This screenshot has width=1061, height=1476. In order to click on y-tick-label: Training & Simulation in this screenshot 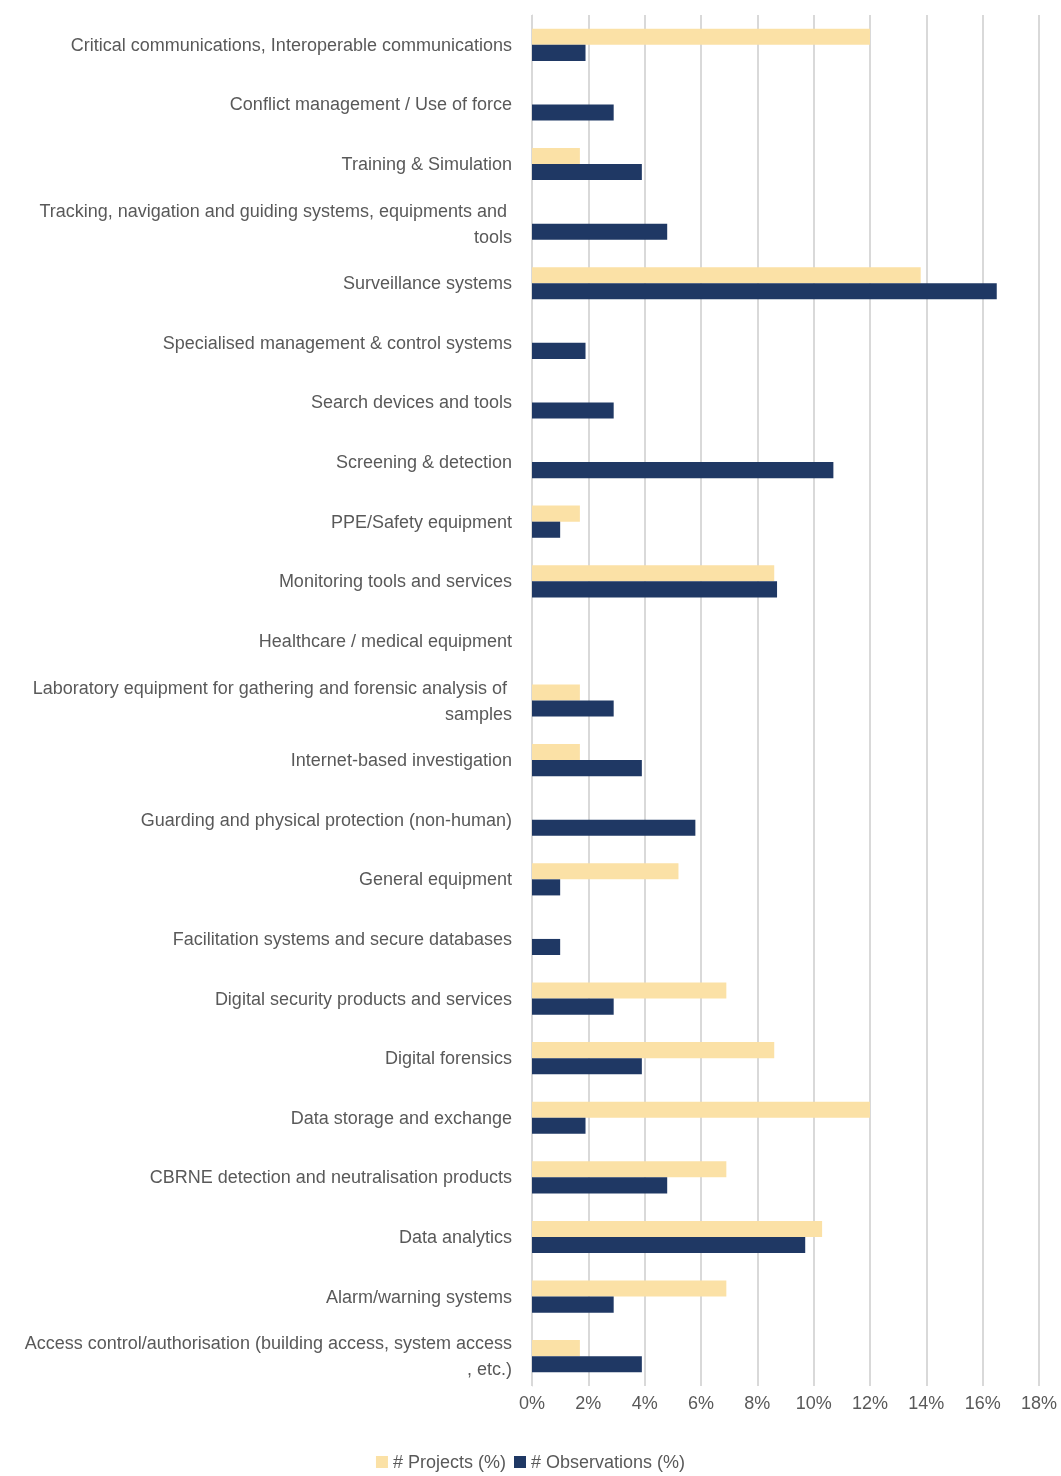, I will do `click(426, 164)`.